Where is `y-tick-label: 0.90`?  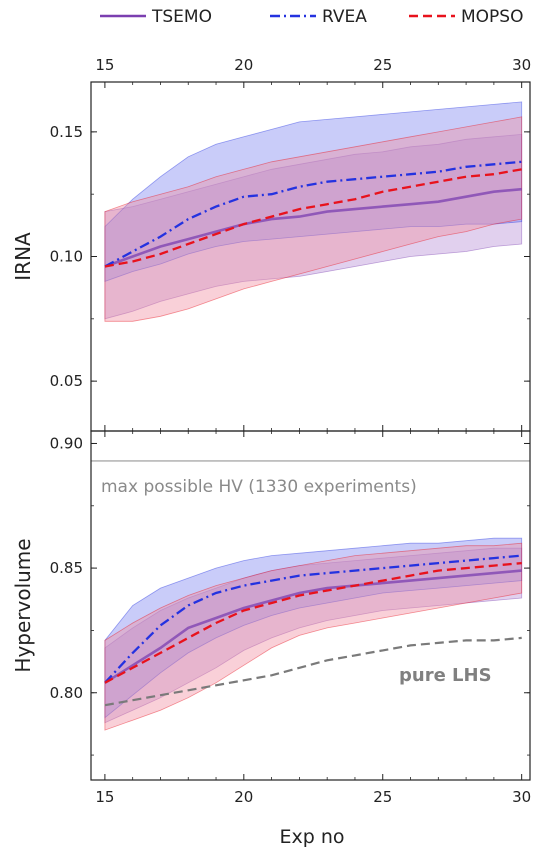
y-tick-label: 0.90 is located at coordinates (66, 443).